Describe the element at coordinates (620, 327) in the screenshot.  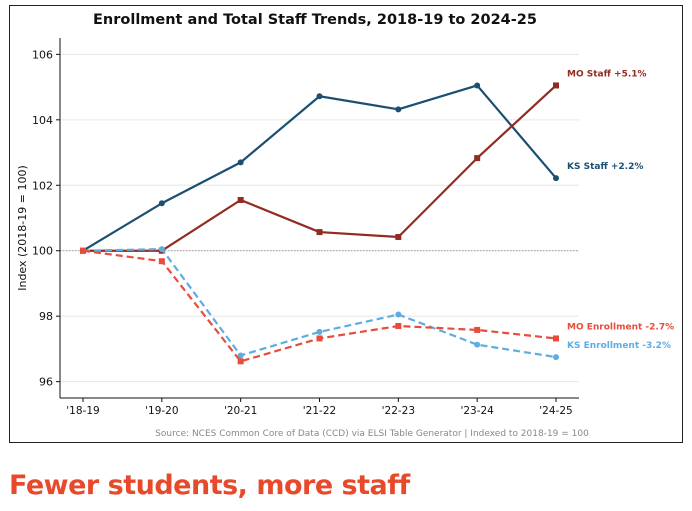
I see `mo-enrollment-label: MO Enrollment -2.7%` at that location.